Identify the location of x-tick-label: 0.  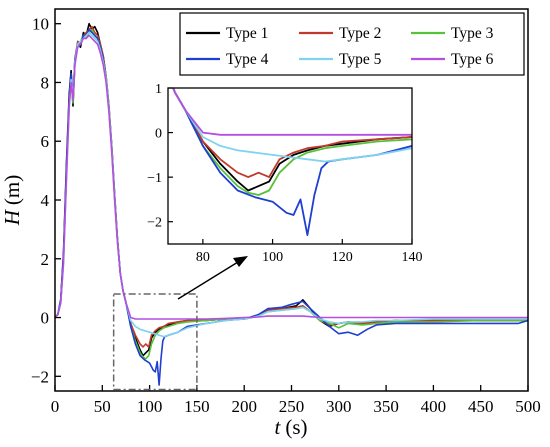
(55, 406).